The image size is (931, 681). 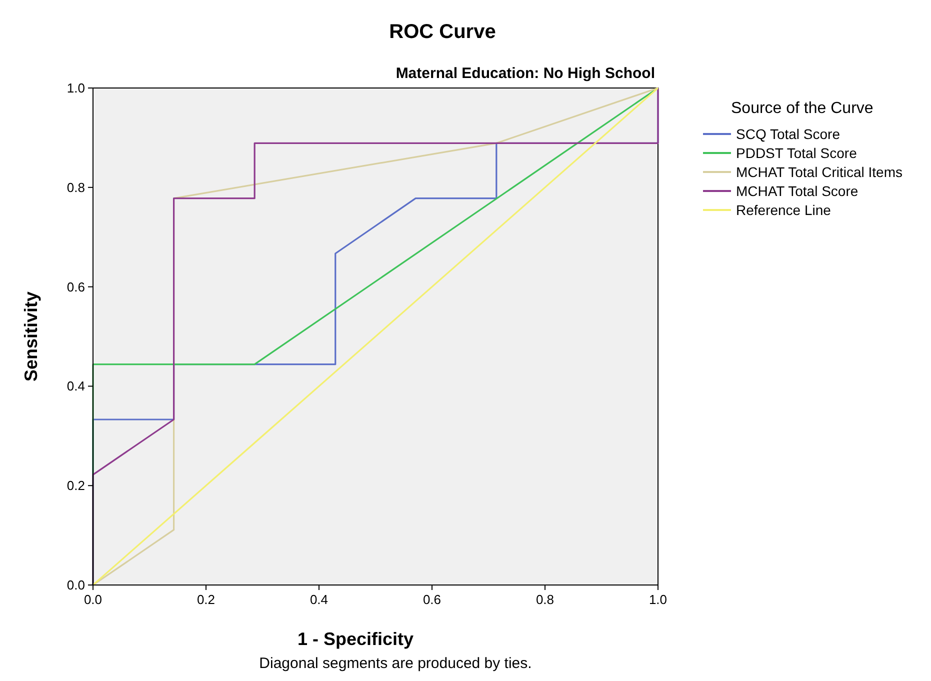 I want to click on y-axis-title: Sensitivity, so click(x=31, y=336).